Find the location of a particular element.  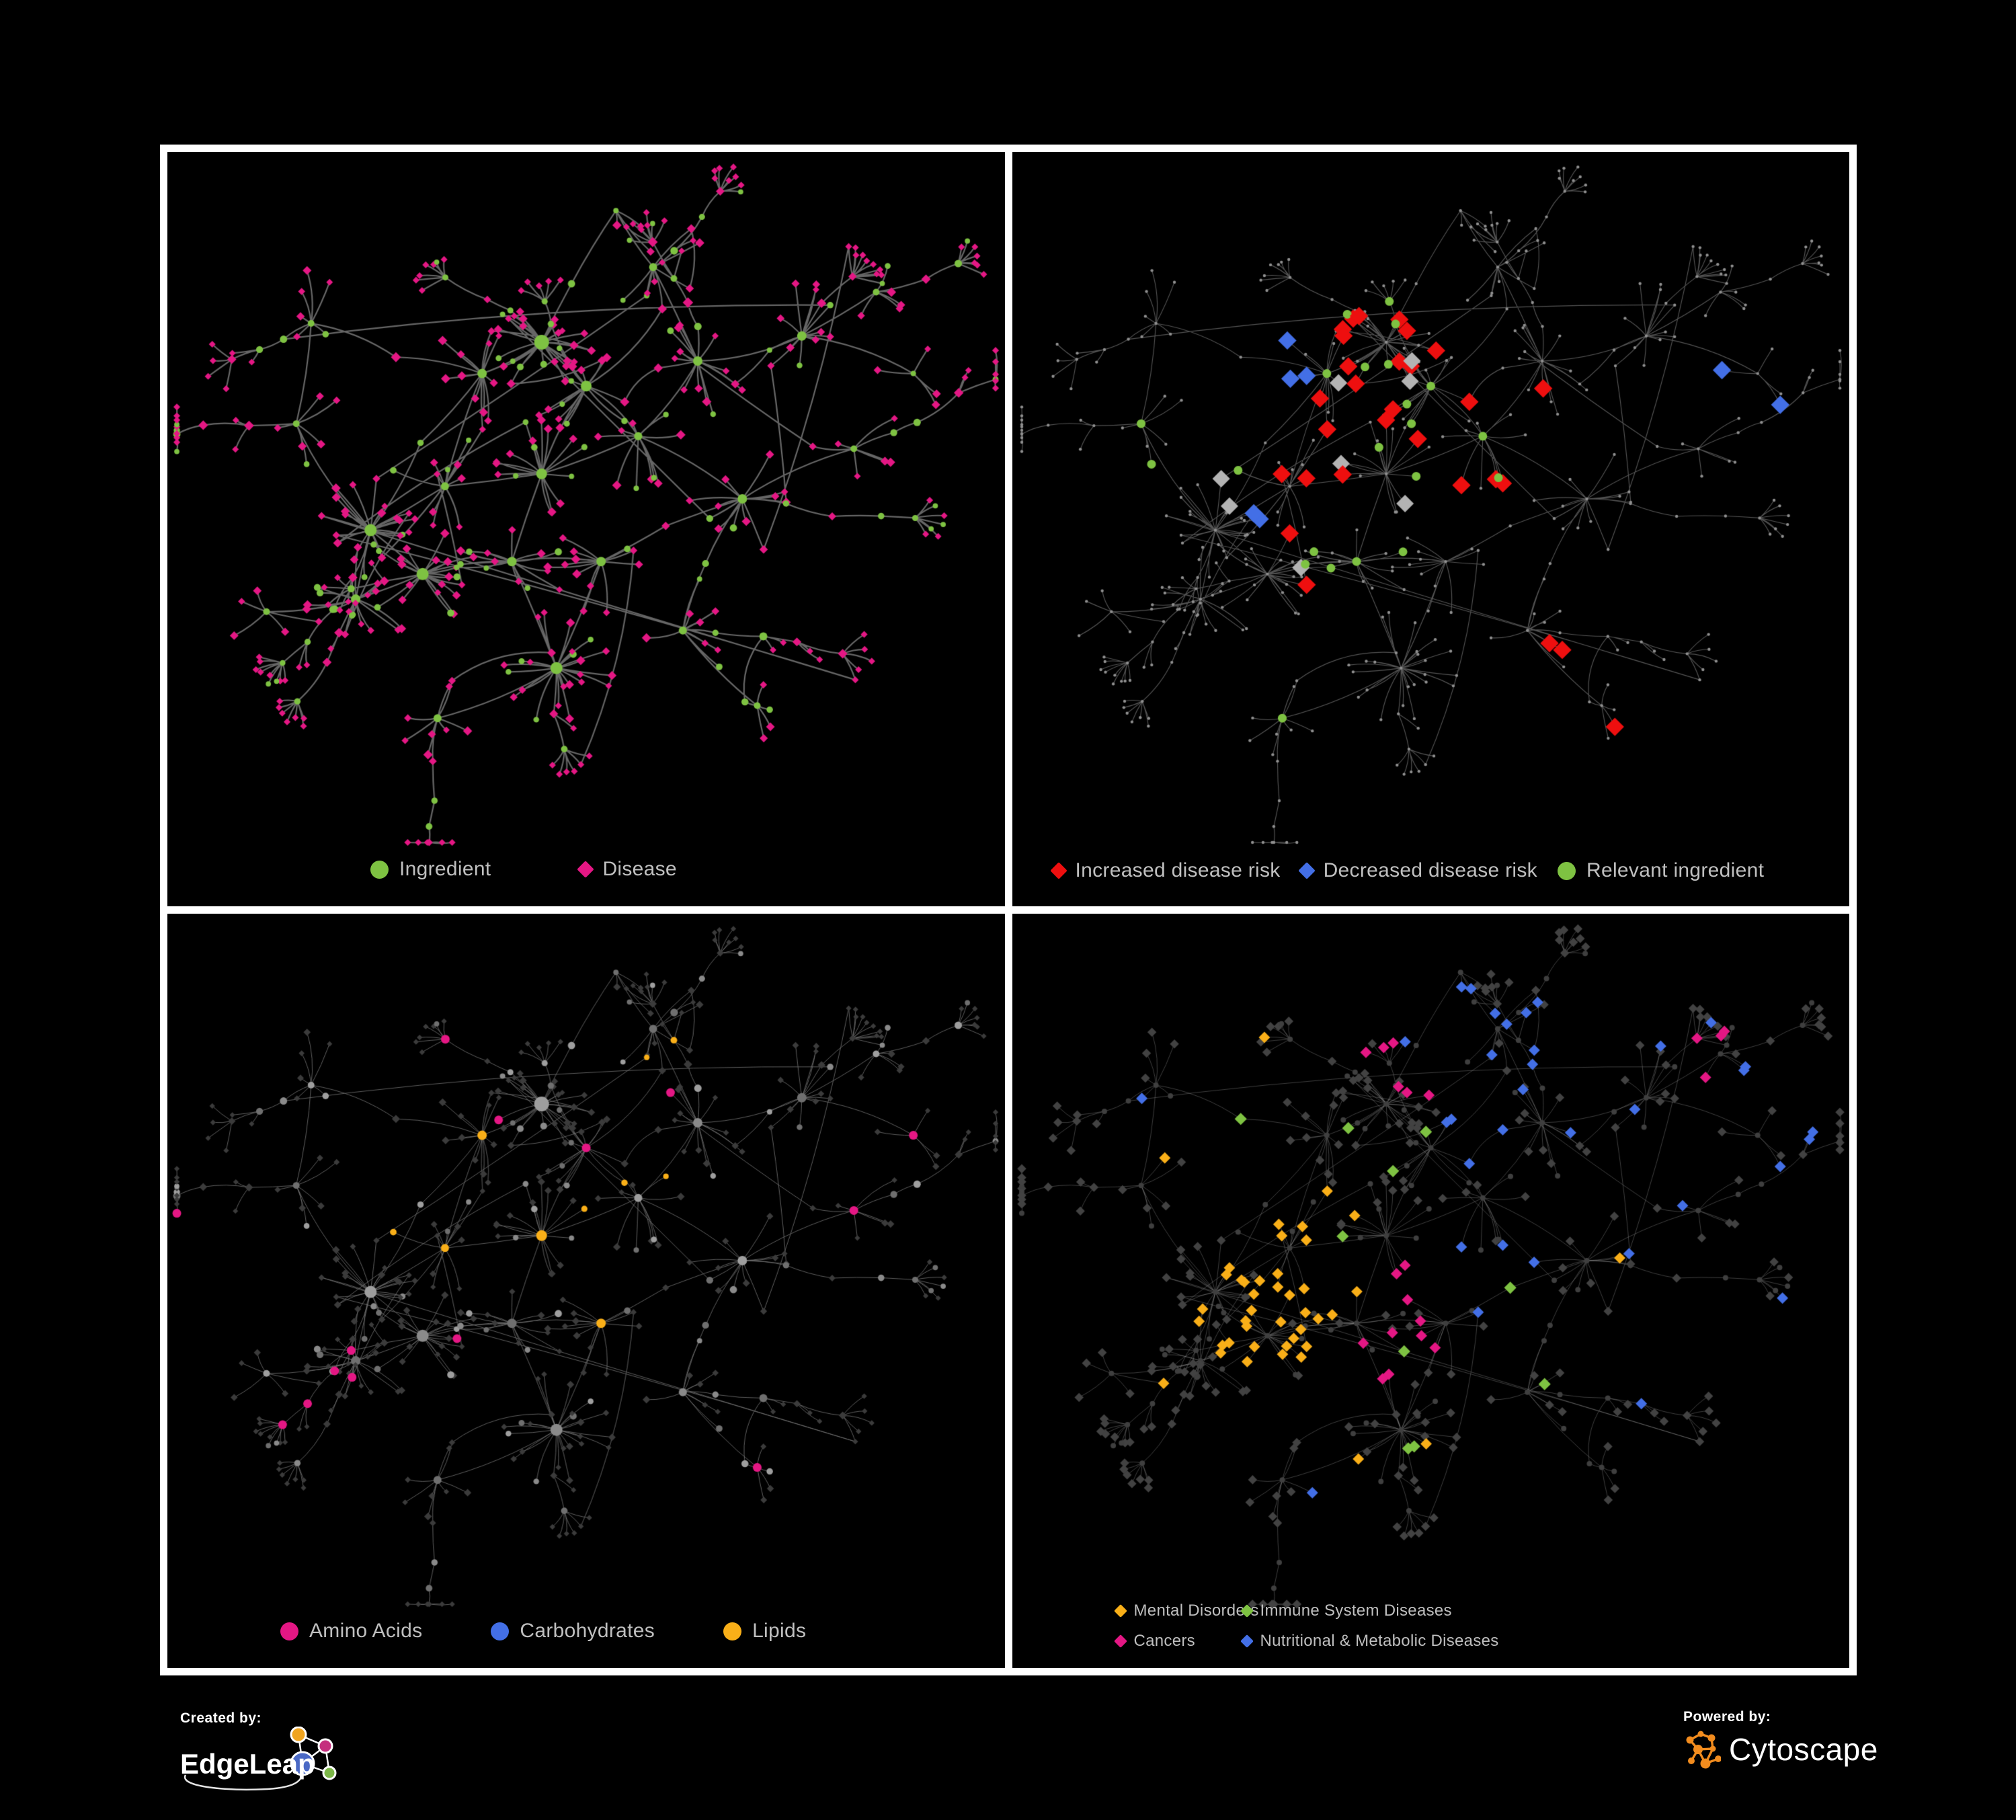

legend-item-increased-disease-risk: Increased disease risk is located at coordinates (1165, 870).